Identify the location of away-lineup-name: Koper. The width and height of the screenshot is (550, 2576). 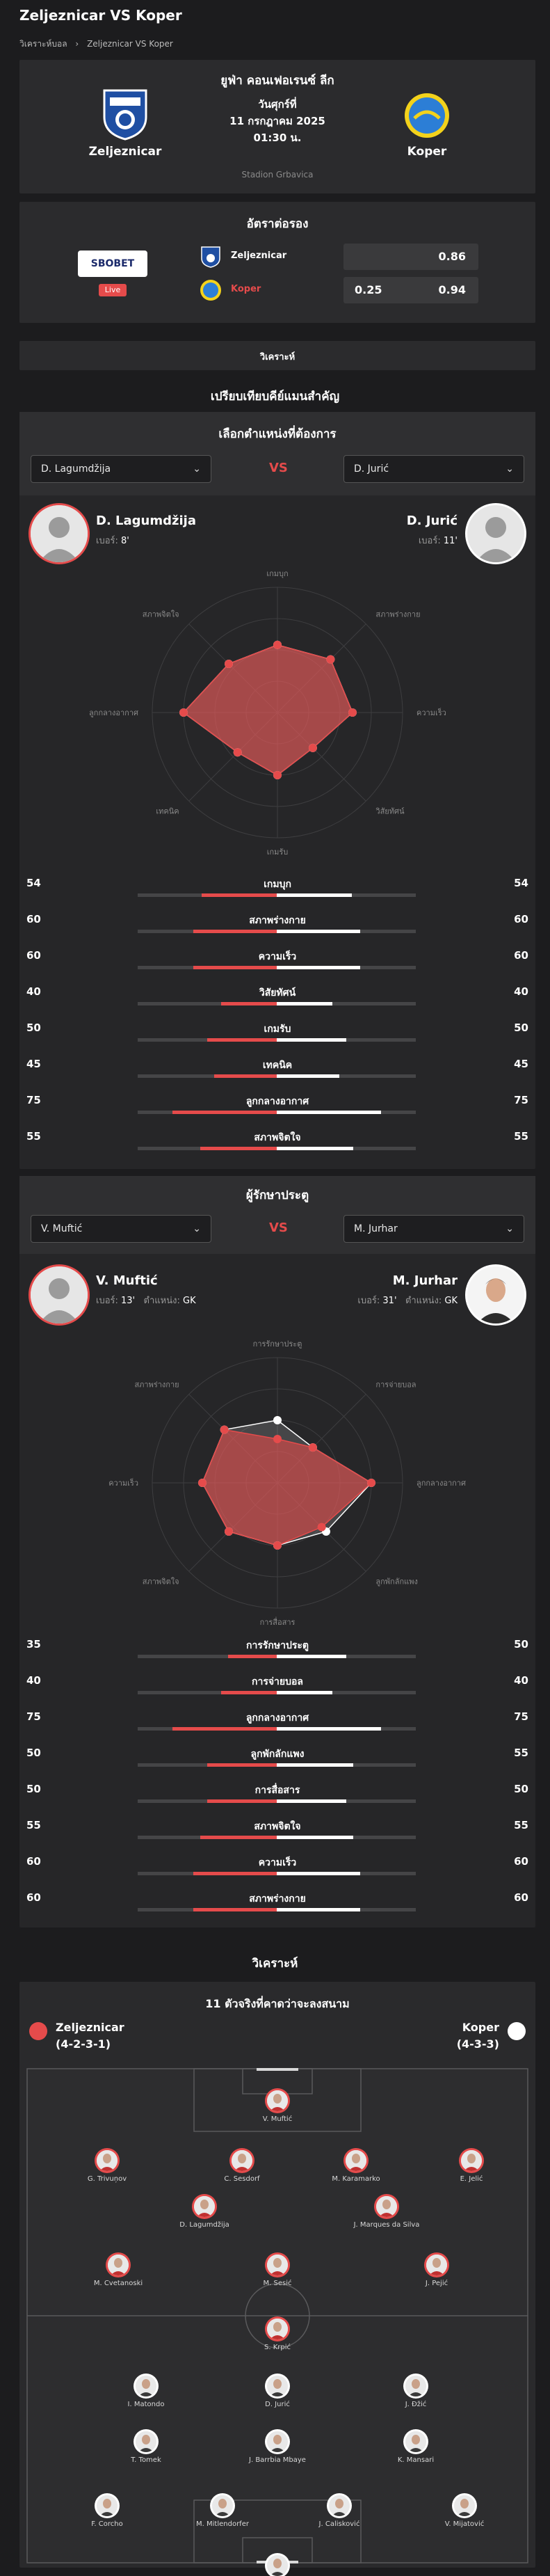
(481, 2027).